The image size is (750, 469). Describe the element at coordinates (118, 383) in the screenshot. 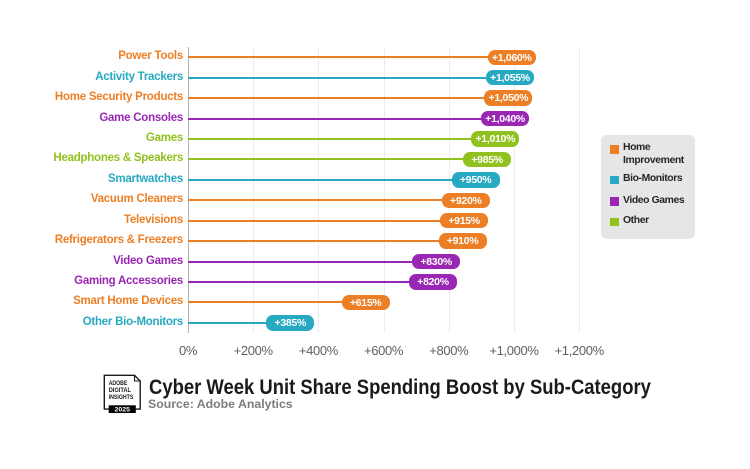

I see `svg-text: ADOBE` at that location.